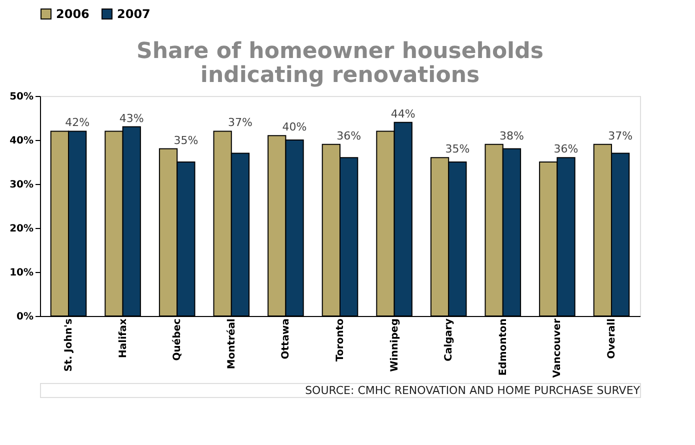 This screenshot has height=445, width=695. What do you see at coordinates (123, 338) in the screenshot?
I see `x-tick-label: Halifax` at bounding box center [123, 338].